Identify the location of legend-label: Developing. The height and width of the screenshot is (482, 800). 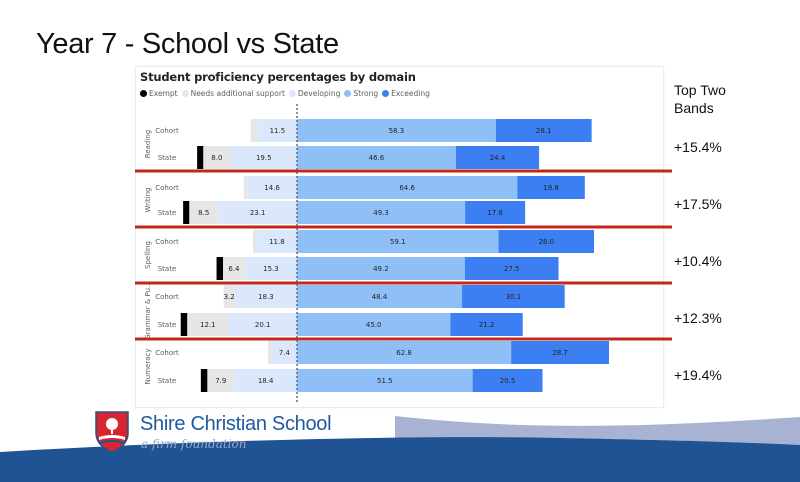
(319, 93).